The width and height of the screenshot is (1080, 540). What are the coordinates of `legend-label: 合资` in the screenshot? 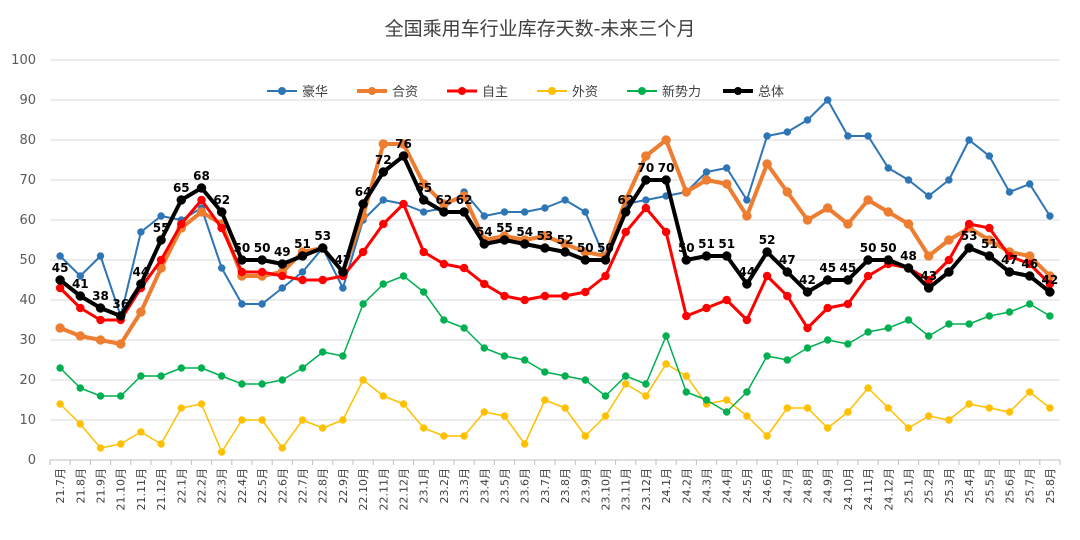 It's located at (405, 92).